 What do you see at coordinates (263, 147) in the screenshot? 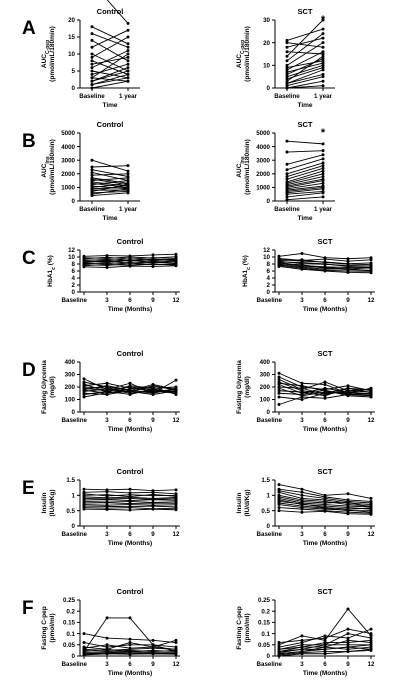
I see `y-tick-label: 4000` at bounding box center [263, 147].